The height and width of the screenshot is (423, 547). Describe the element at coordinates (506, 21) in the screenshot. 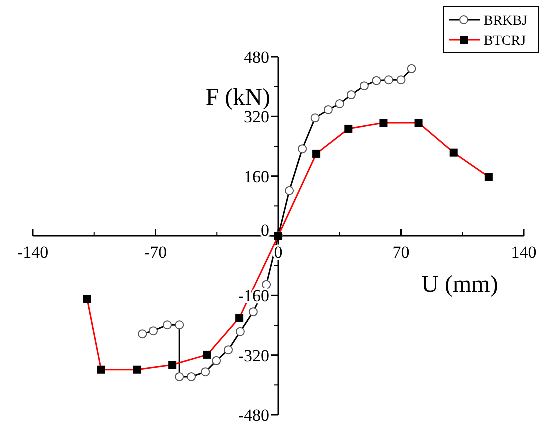

I see `legend-label: BRKBJ` at that location.